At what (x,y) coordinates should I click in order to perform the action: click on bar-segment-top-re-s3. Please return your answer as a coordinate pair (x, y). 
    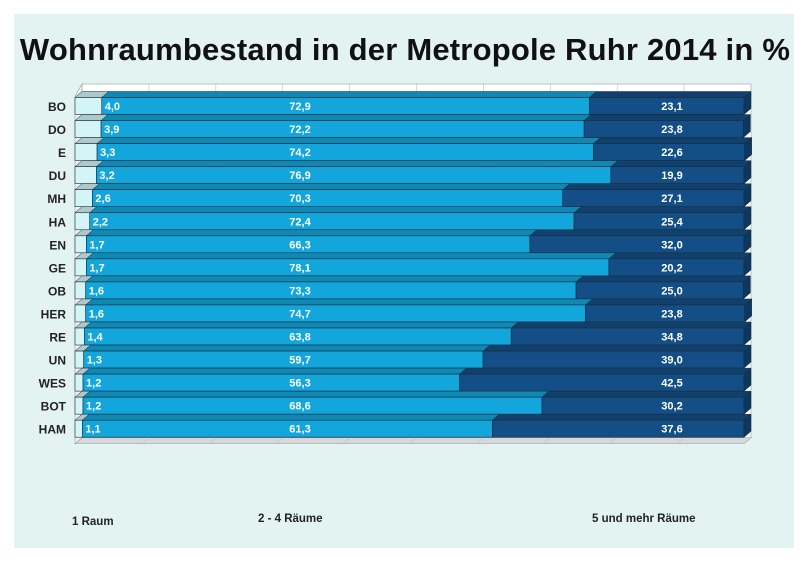
    Looking at the image, I should click on (631, 325).